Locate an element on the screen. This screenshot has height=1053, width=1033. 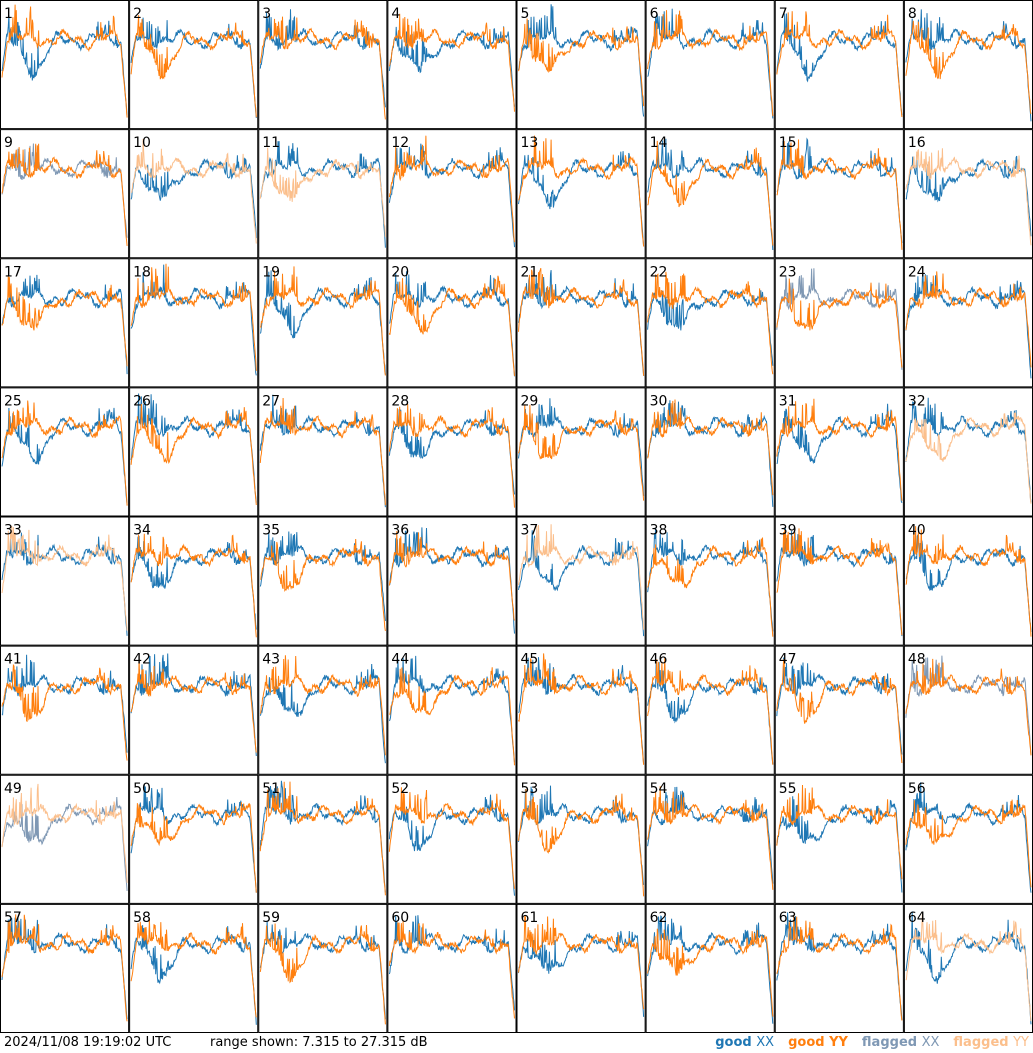
panel-label: 45 is located at coordinates (530, 660).